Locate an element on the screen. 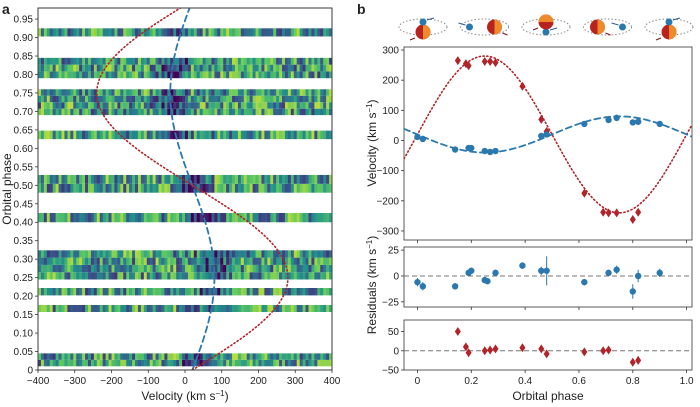 Image resolution: width=700 pixels, height=407 pixels. x-tick-label: 100 is located at coordinates (221, 381).